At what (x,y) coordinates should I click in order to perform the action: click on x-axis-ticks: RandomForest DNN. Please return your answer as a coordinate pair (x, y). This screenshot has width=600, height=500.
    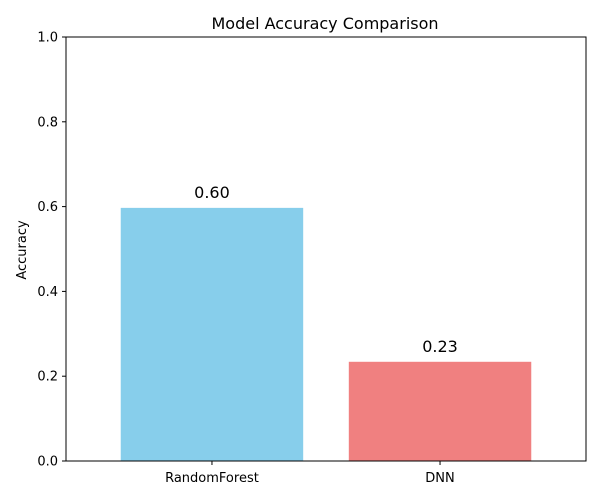
    Looking at the image, I should click on (310, 473).